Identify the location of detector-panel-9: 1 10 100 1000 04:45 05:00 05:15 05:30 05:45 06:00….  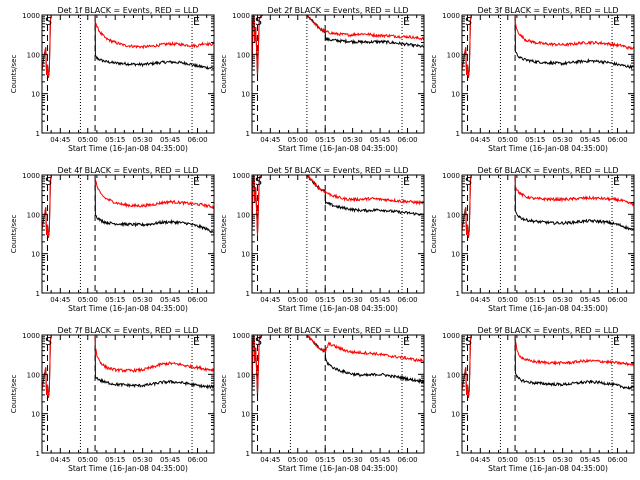
(532, 399).